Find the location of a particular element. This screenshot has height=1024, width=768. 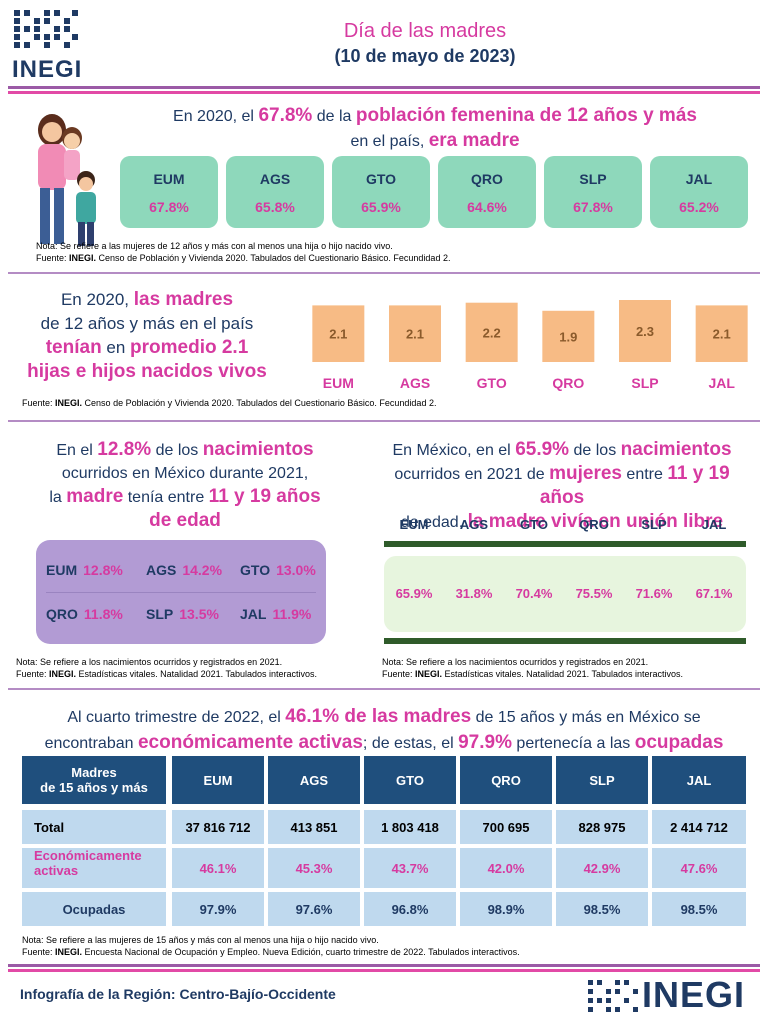

corner-line: Madres is located at coordinates (94, 772).